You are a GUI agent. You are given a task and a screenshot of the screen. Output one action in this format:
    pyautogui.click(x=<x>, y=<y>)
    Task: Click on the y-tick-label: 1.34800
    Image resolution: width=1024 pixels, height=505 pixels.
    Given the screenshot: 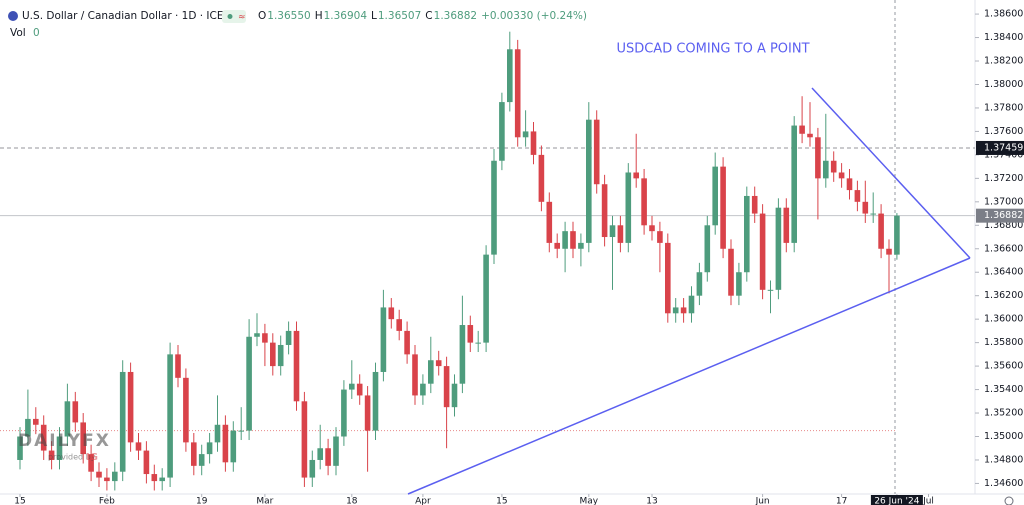 What is the action you would take?
    pyautogui.click(x=1003, y=459)
    